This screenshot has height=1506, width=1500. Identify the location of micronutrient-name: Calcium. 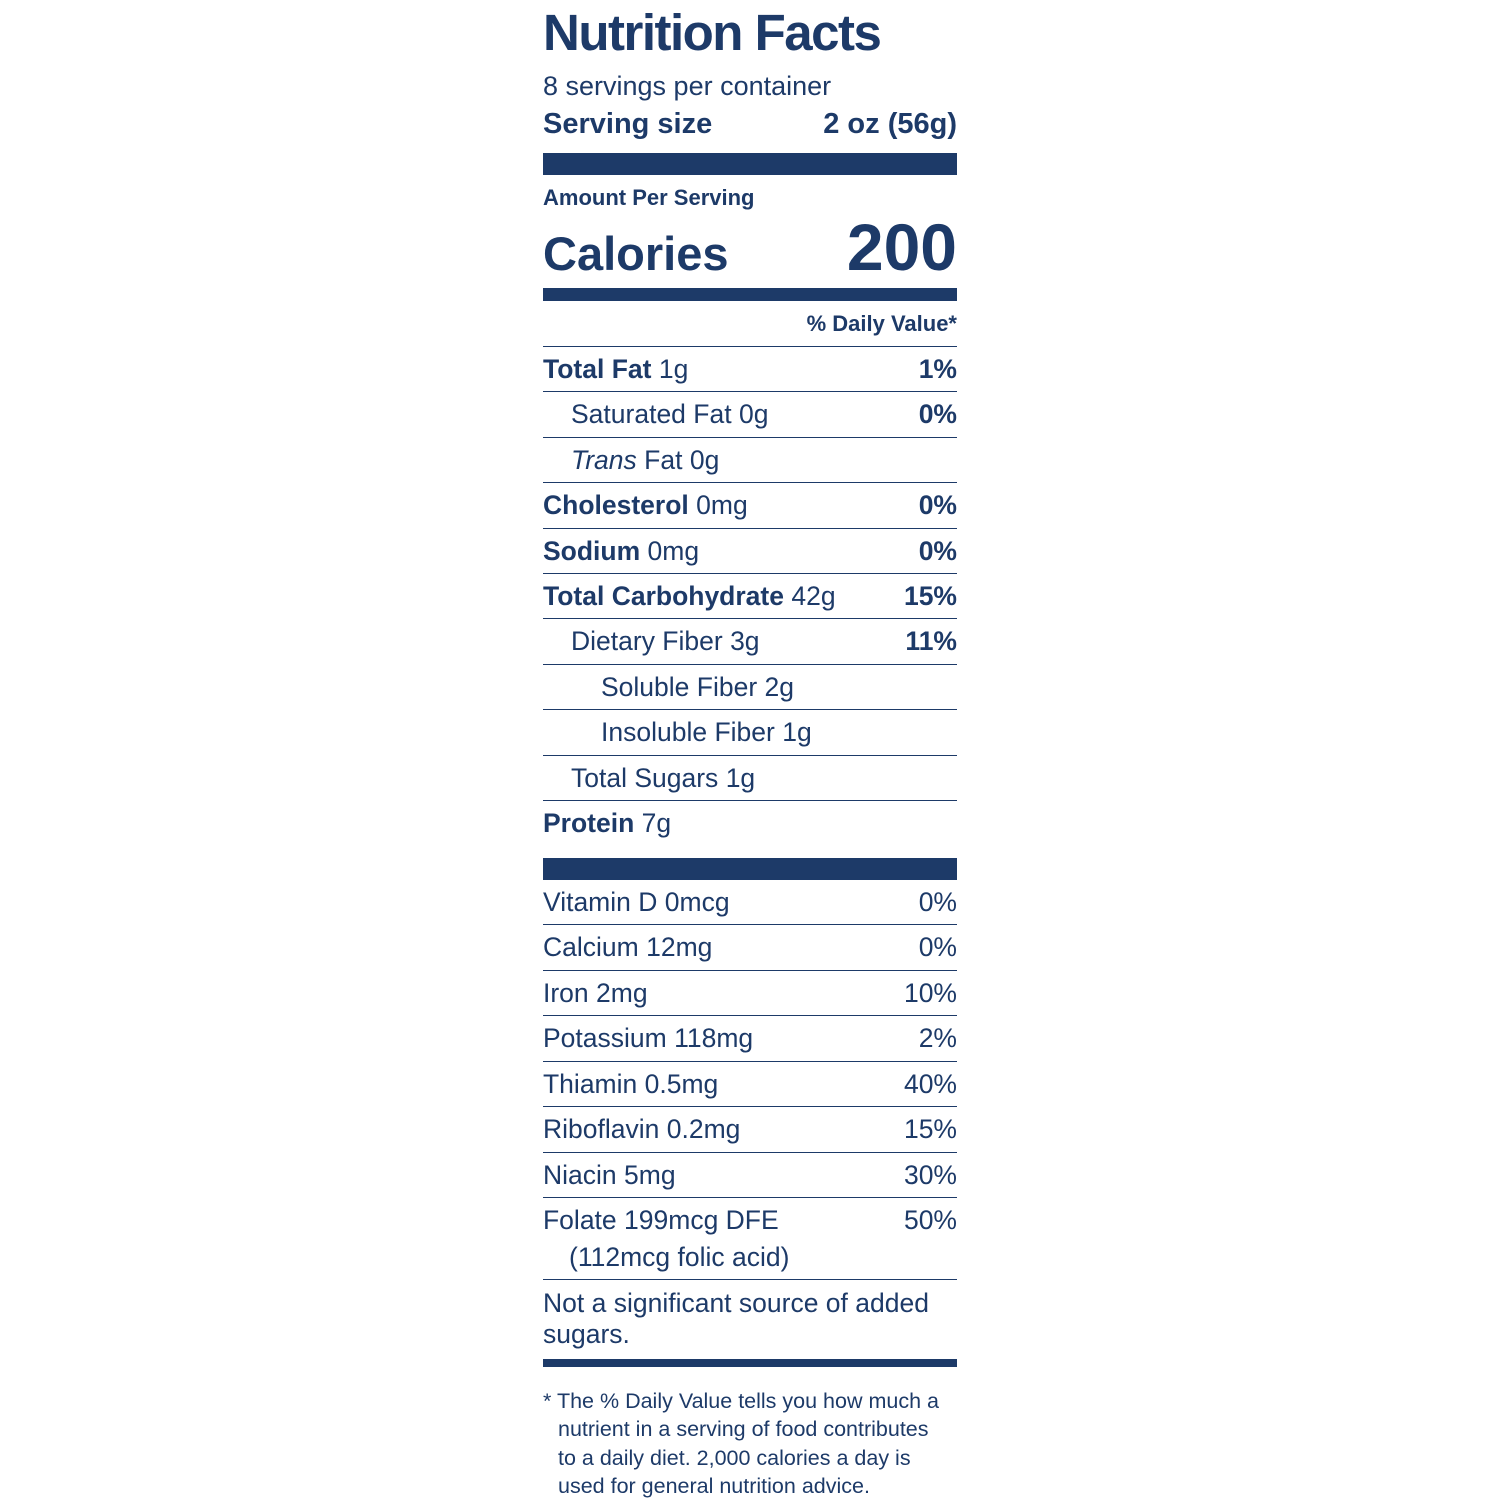
(591, 947).